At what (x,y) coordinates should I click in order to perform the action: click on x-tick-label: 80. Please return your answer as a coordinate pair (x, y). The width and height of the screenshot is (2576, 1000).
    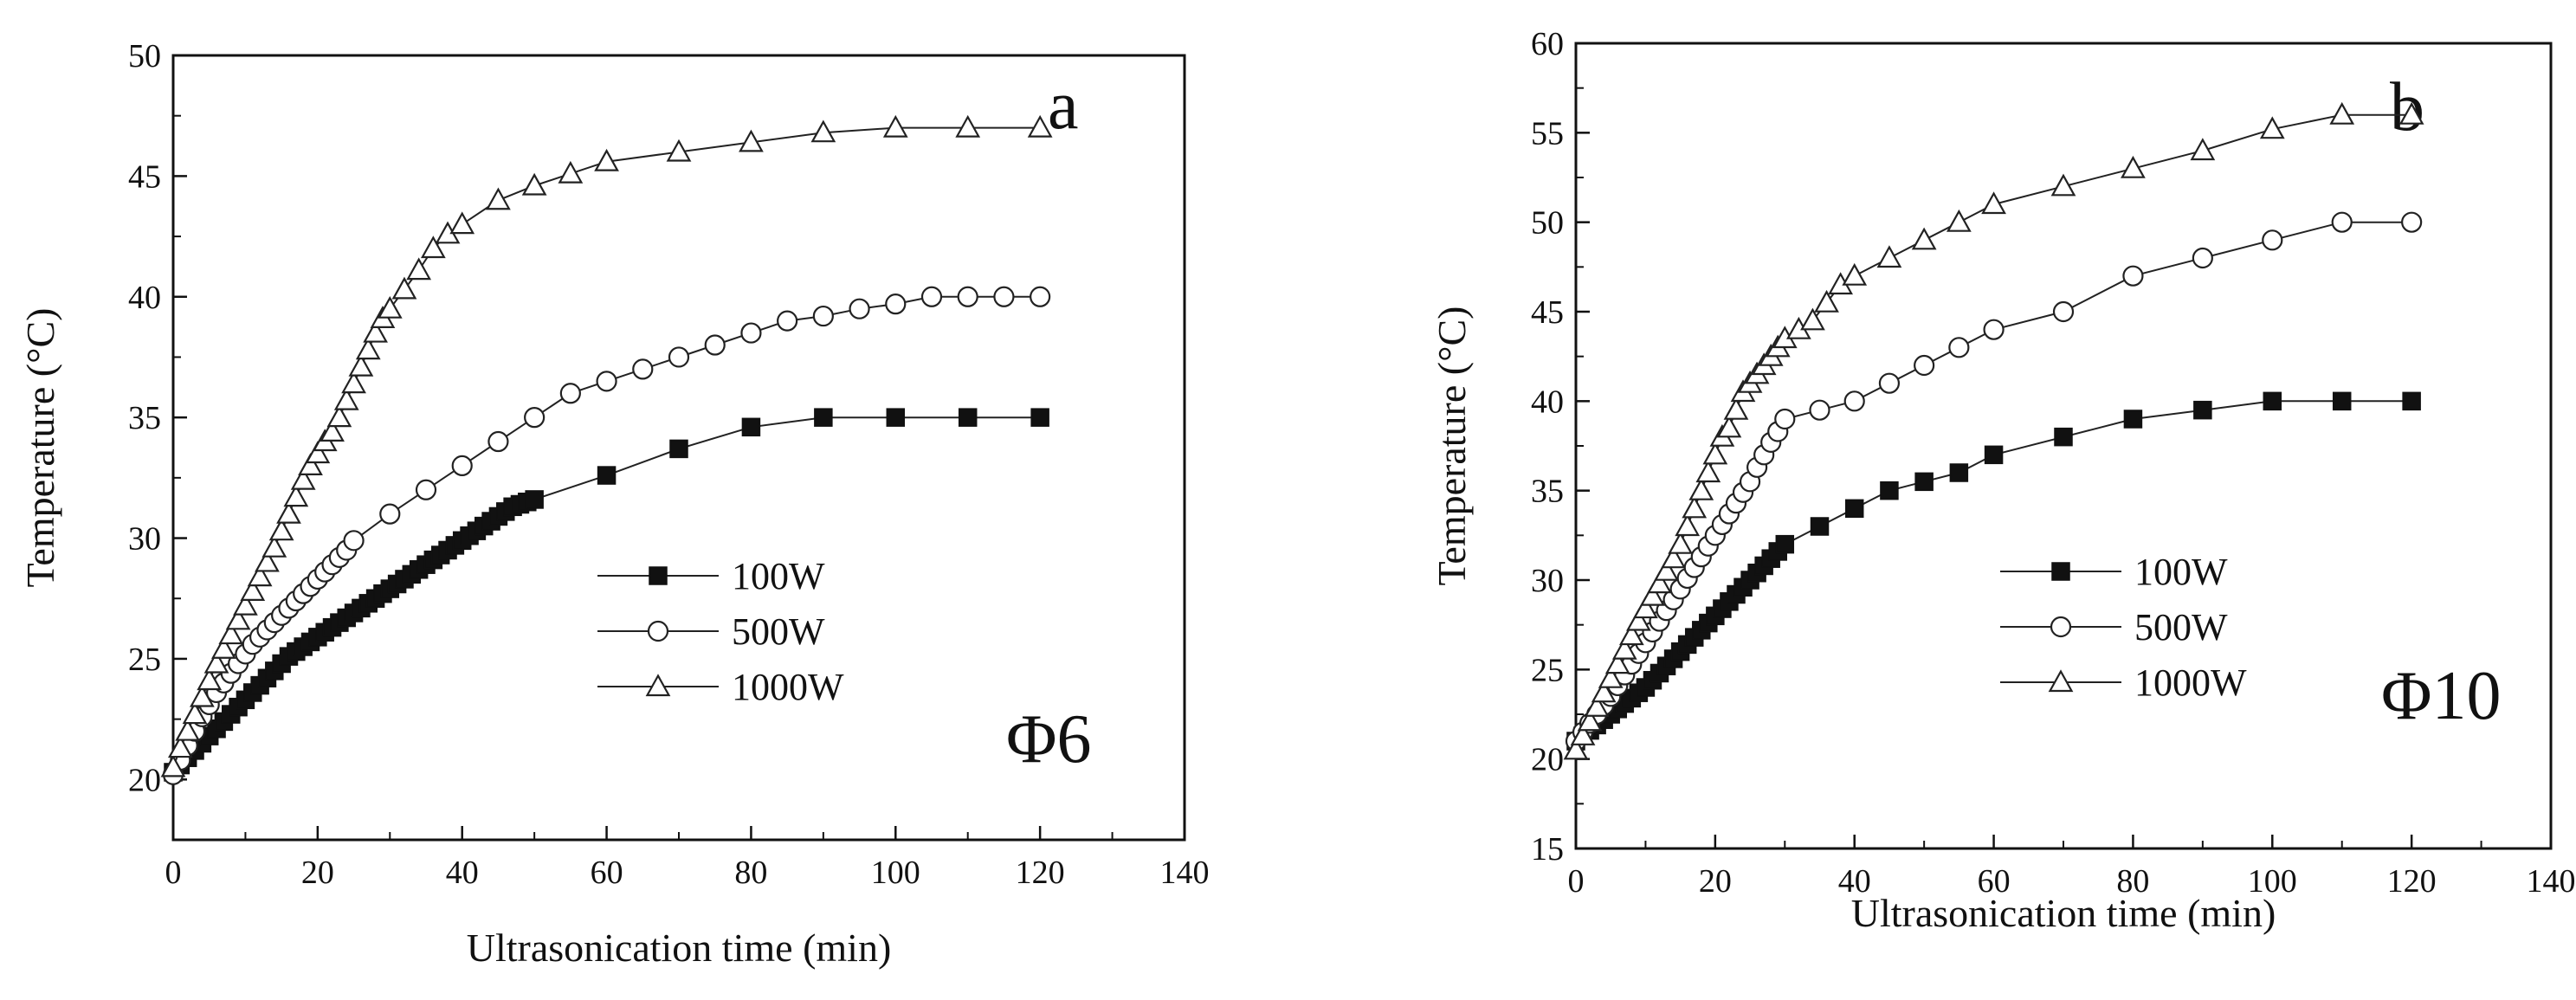
    Looking at the image, I should click on (750, 873).